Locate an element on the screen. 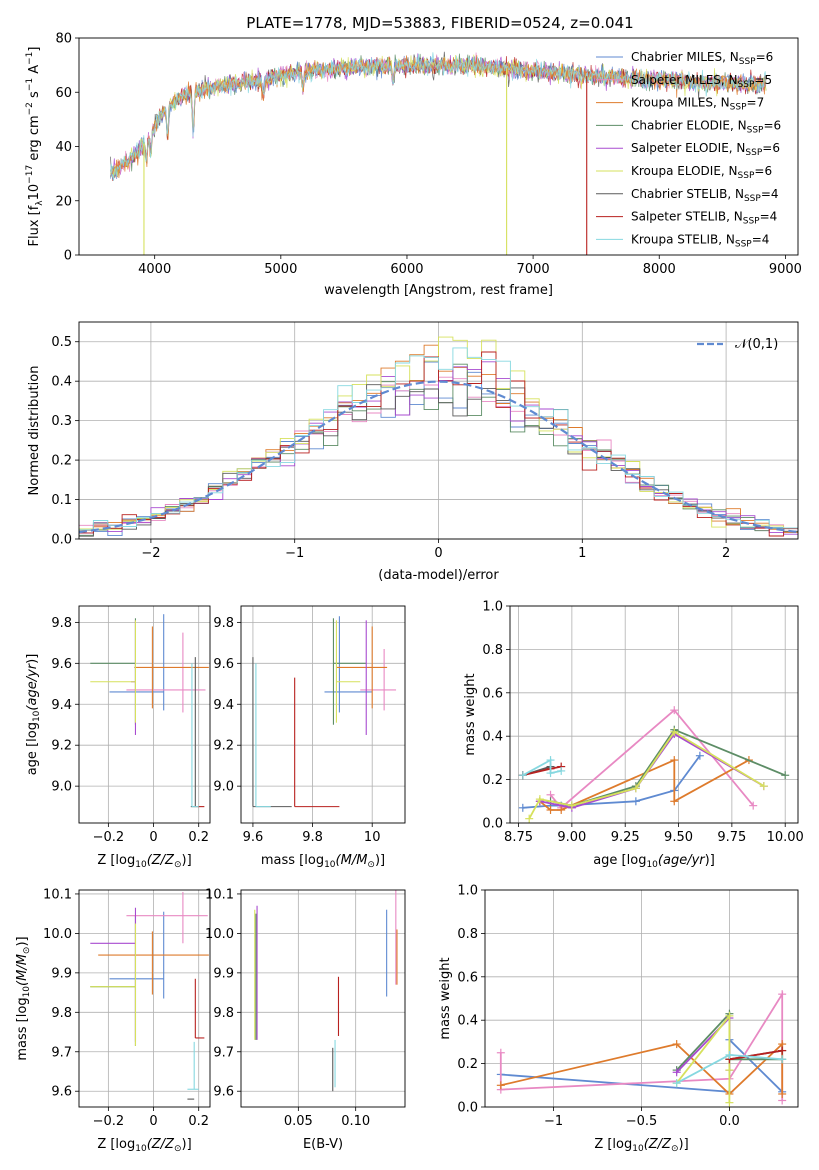 The height and width of the screenshot is (1170, 819). y-tick-label: 9.9 is located at coordinates (223, 973).